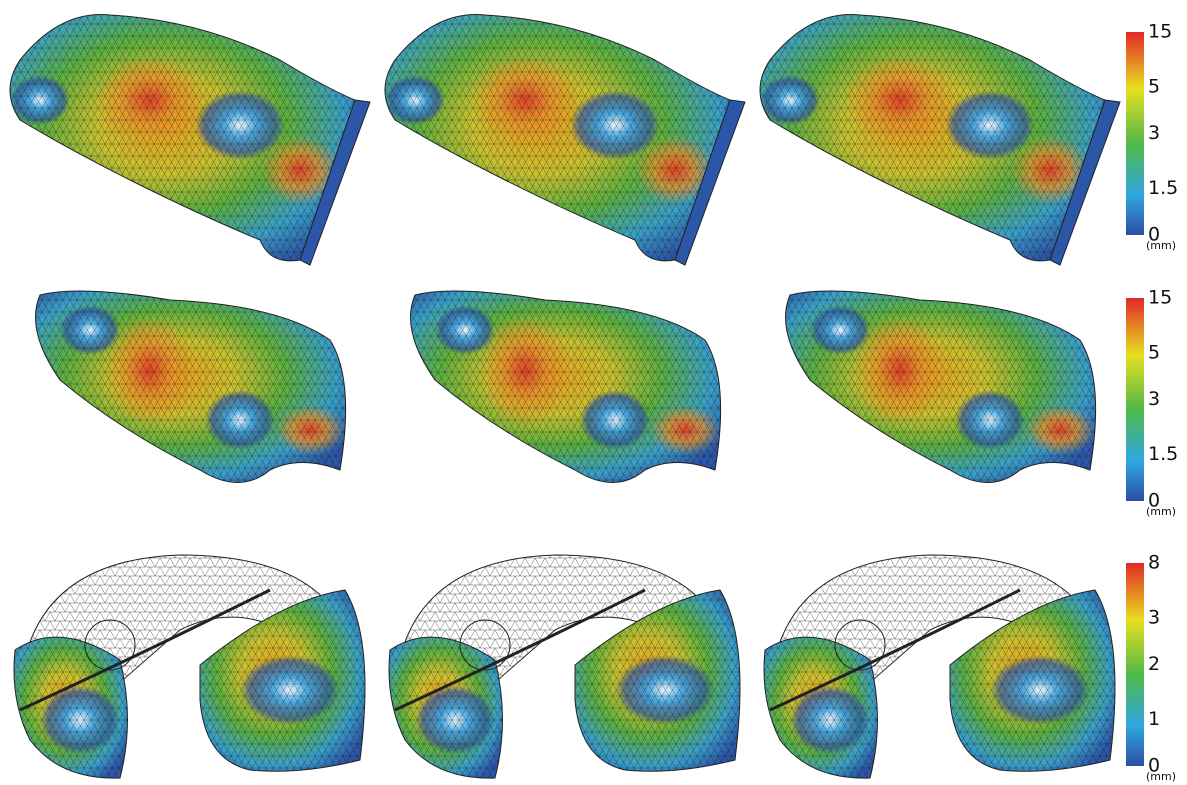 This screenshot has width=1187, height=785. Describe the element at coordinates (1154, 563) in the screenshot. I see `colorbar-tick-label: 8` at that location.